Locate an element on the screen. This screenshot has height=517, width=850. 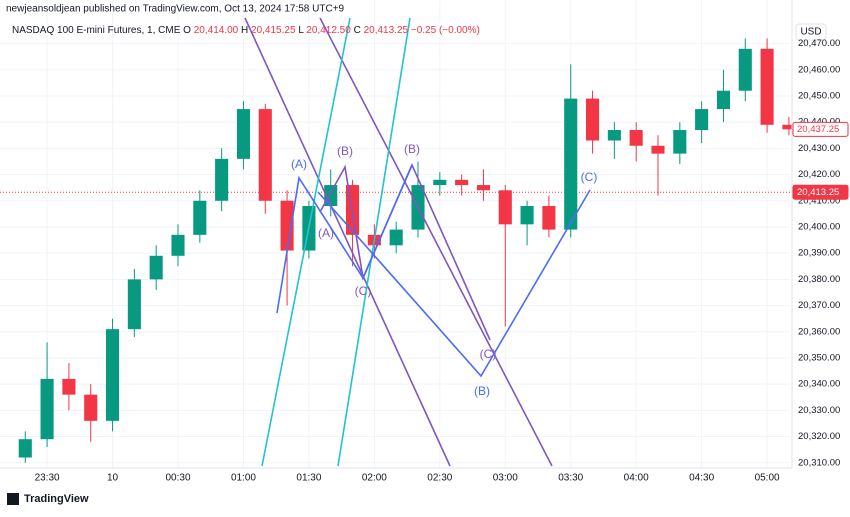
x-tick-label: 01:00 is located at coordinates (243, 478).